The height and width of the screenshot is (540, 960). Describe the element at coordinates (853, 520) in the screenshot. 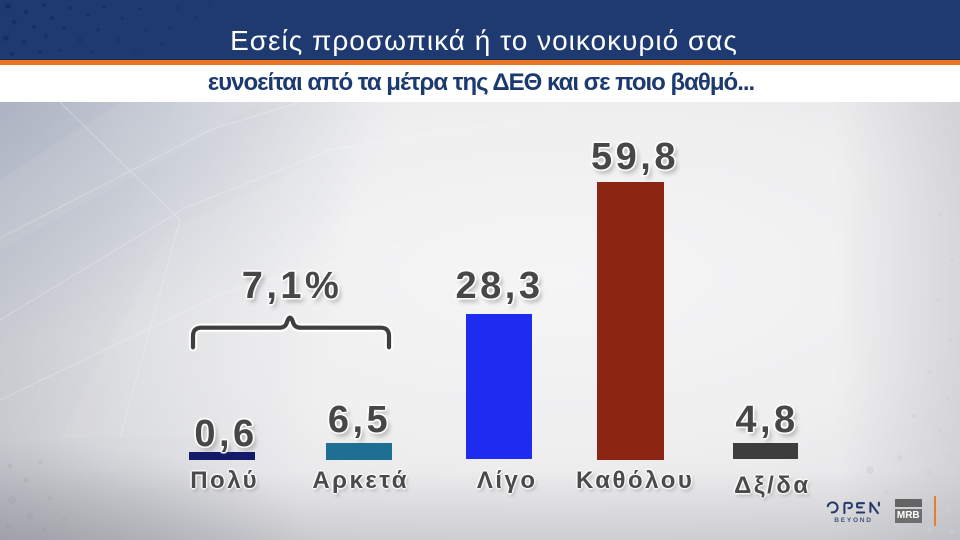

I see `svg-text: BEYOND` at that location.